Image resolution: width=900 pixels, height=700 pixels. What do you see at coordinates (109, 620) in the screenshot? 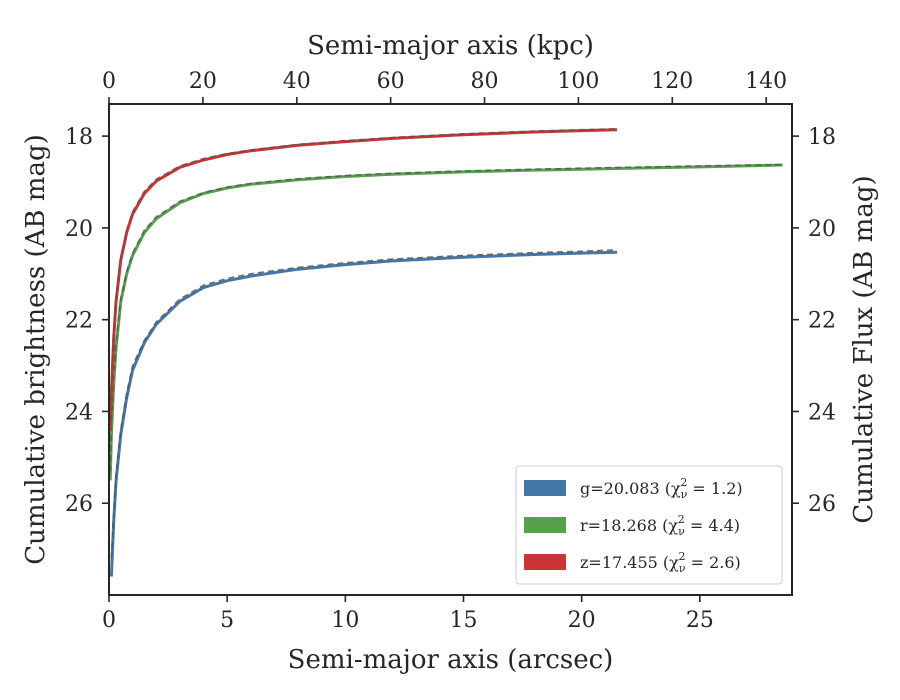
I see `x-tick-label: 0` at bounding box center [109, 620].